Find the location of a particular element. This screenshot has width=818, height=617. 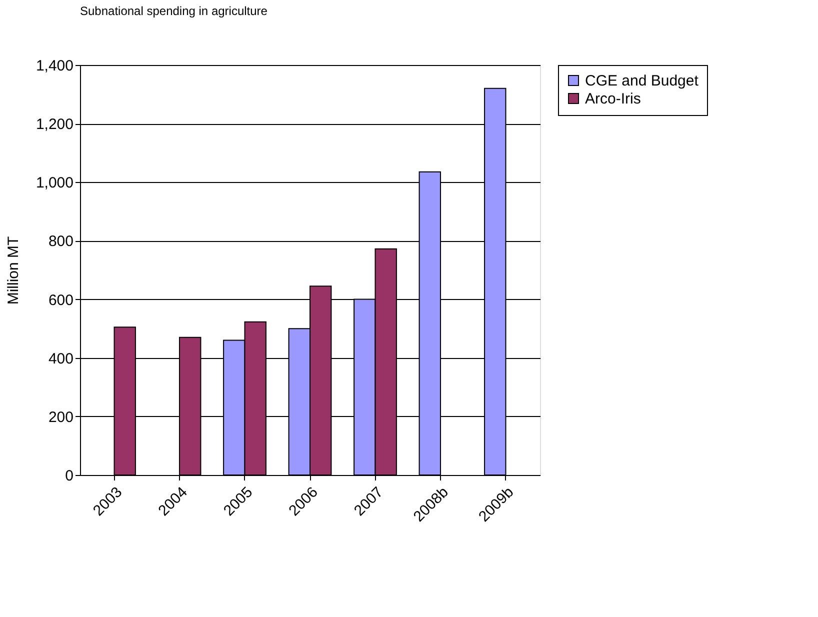

y-tick-label: 600 is located at coordinates (61, 300).